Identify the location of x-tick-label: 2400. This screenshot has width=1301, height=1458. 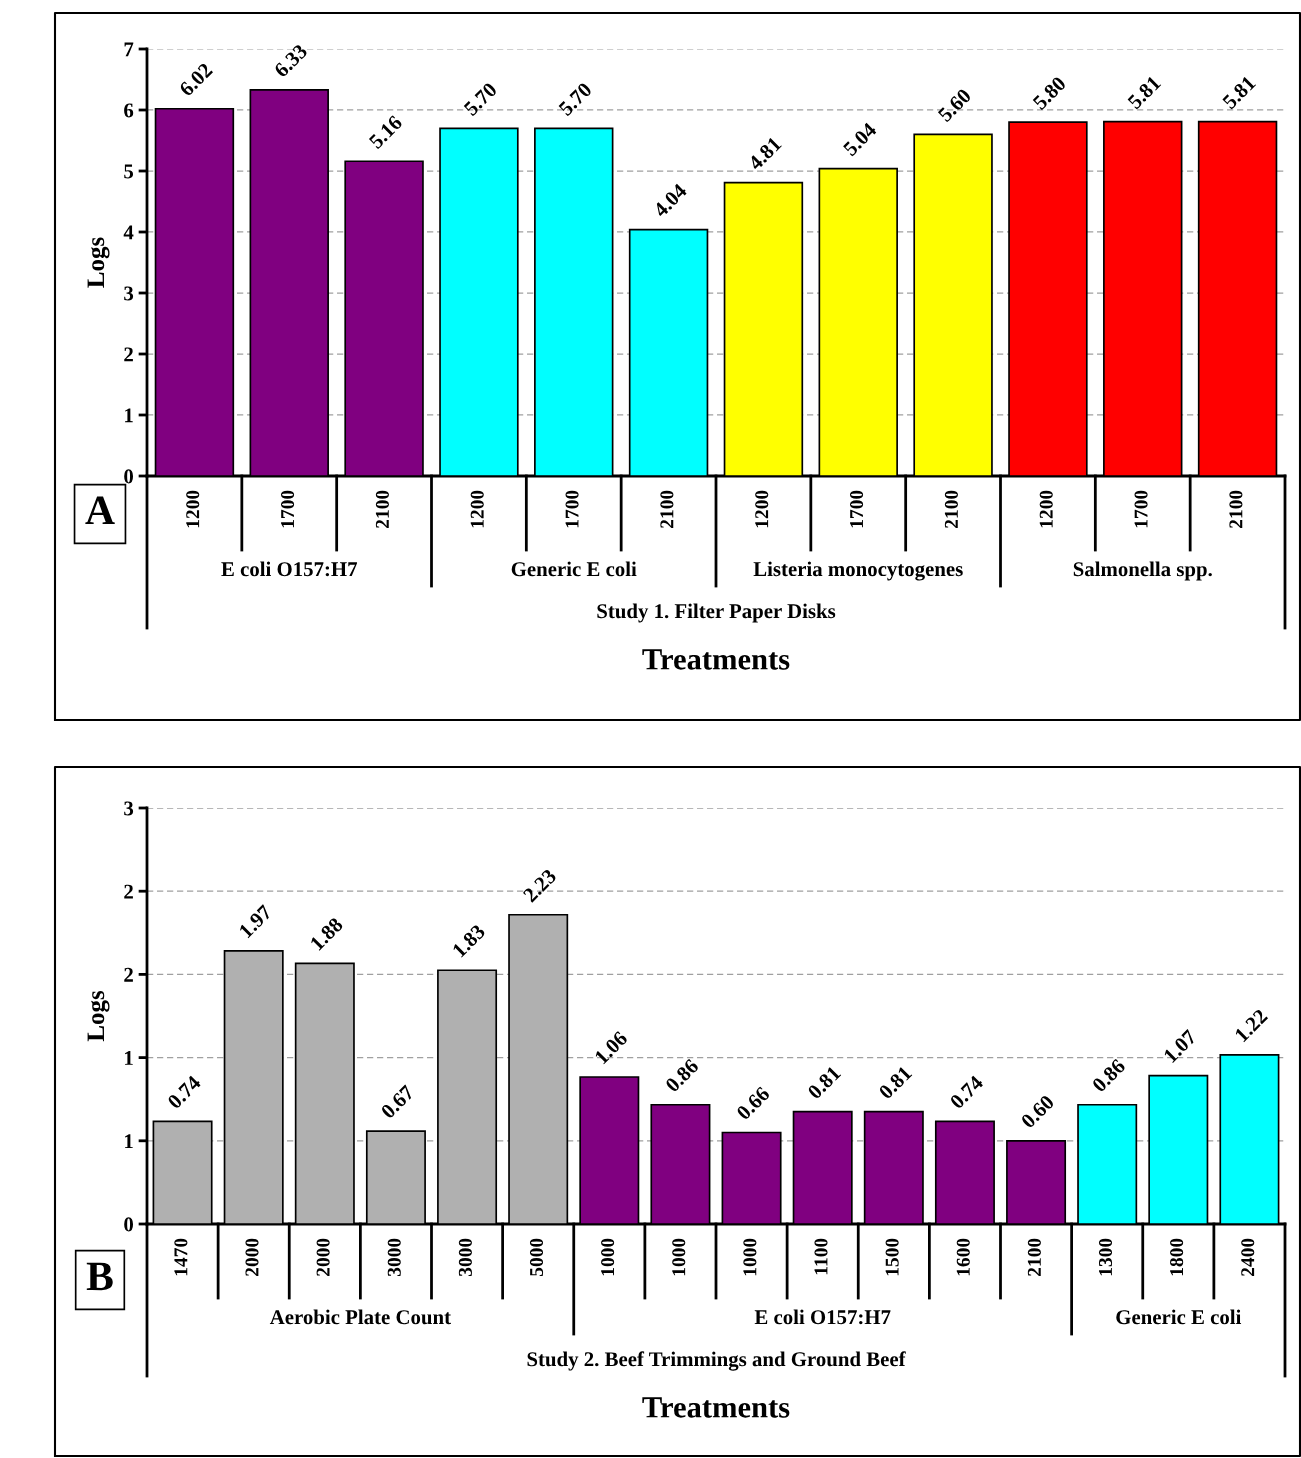
(1248, 1257).